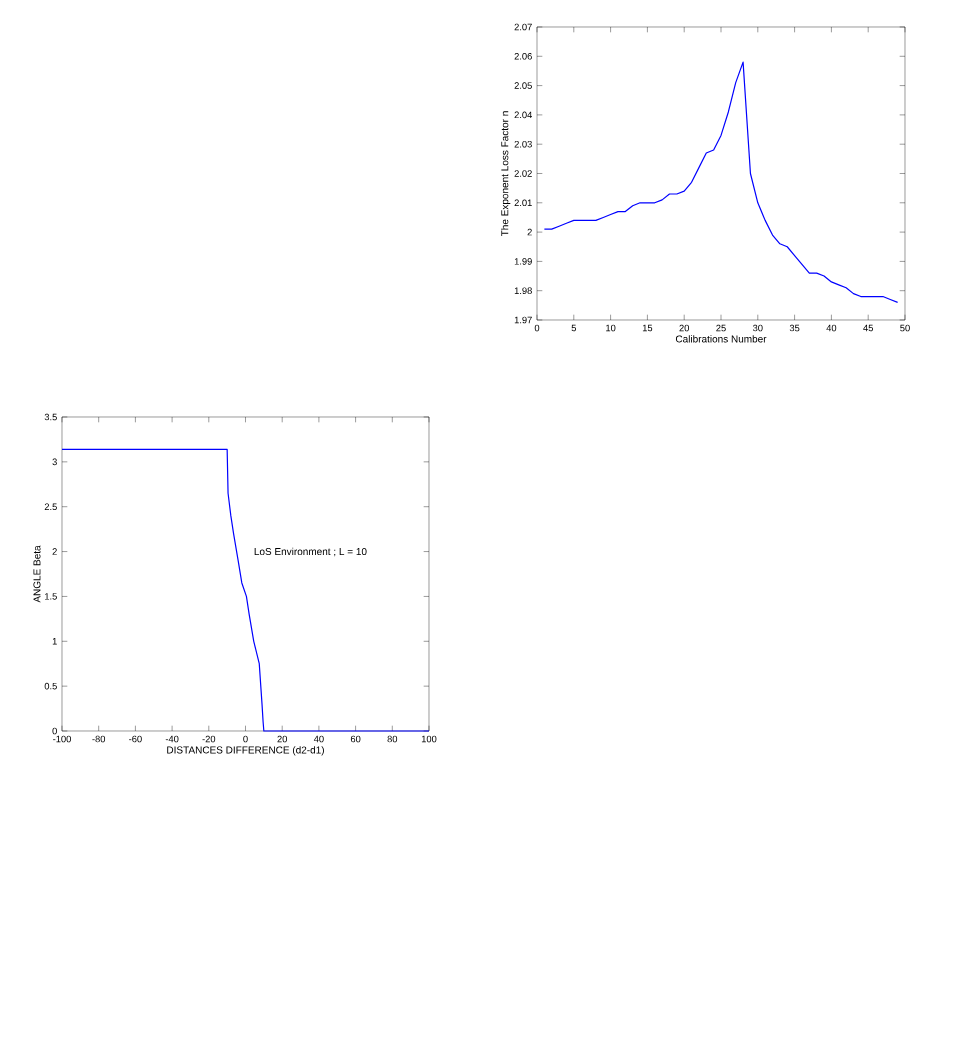 This screenshot has height=1040, width=965. I want to click on y-tick-label: 2.01, so click(523, 203).